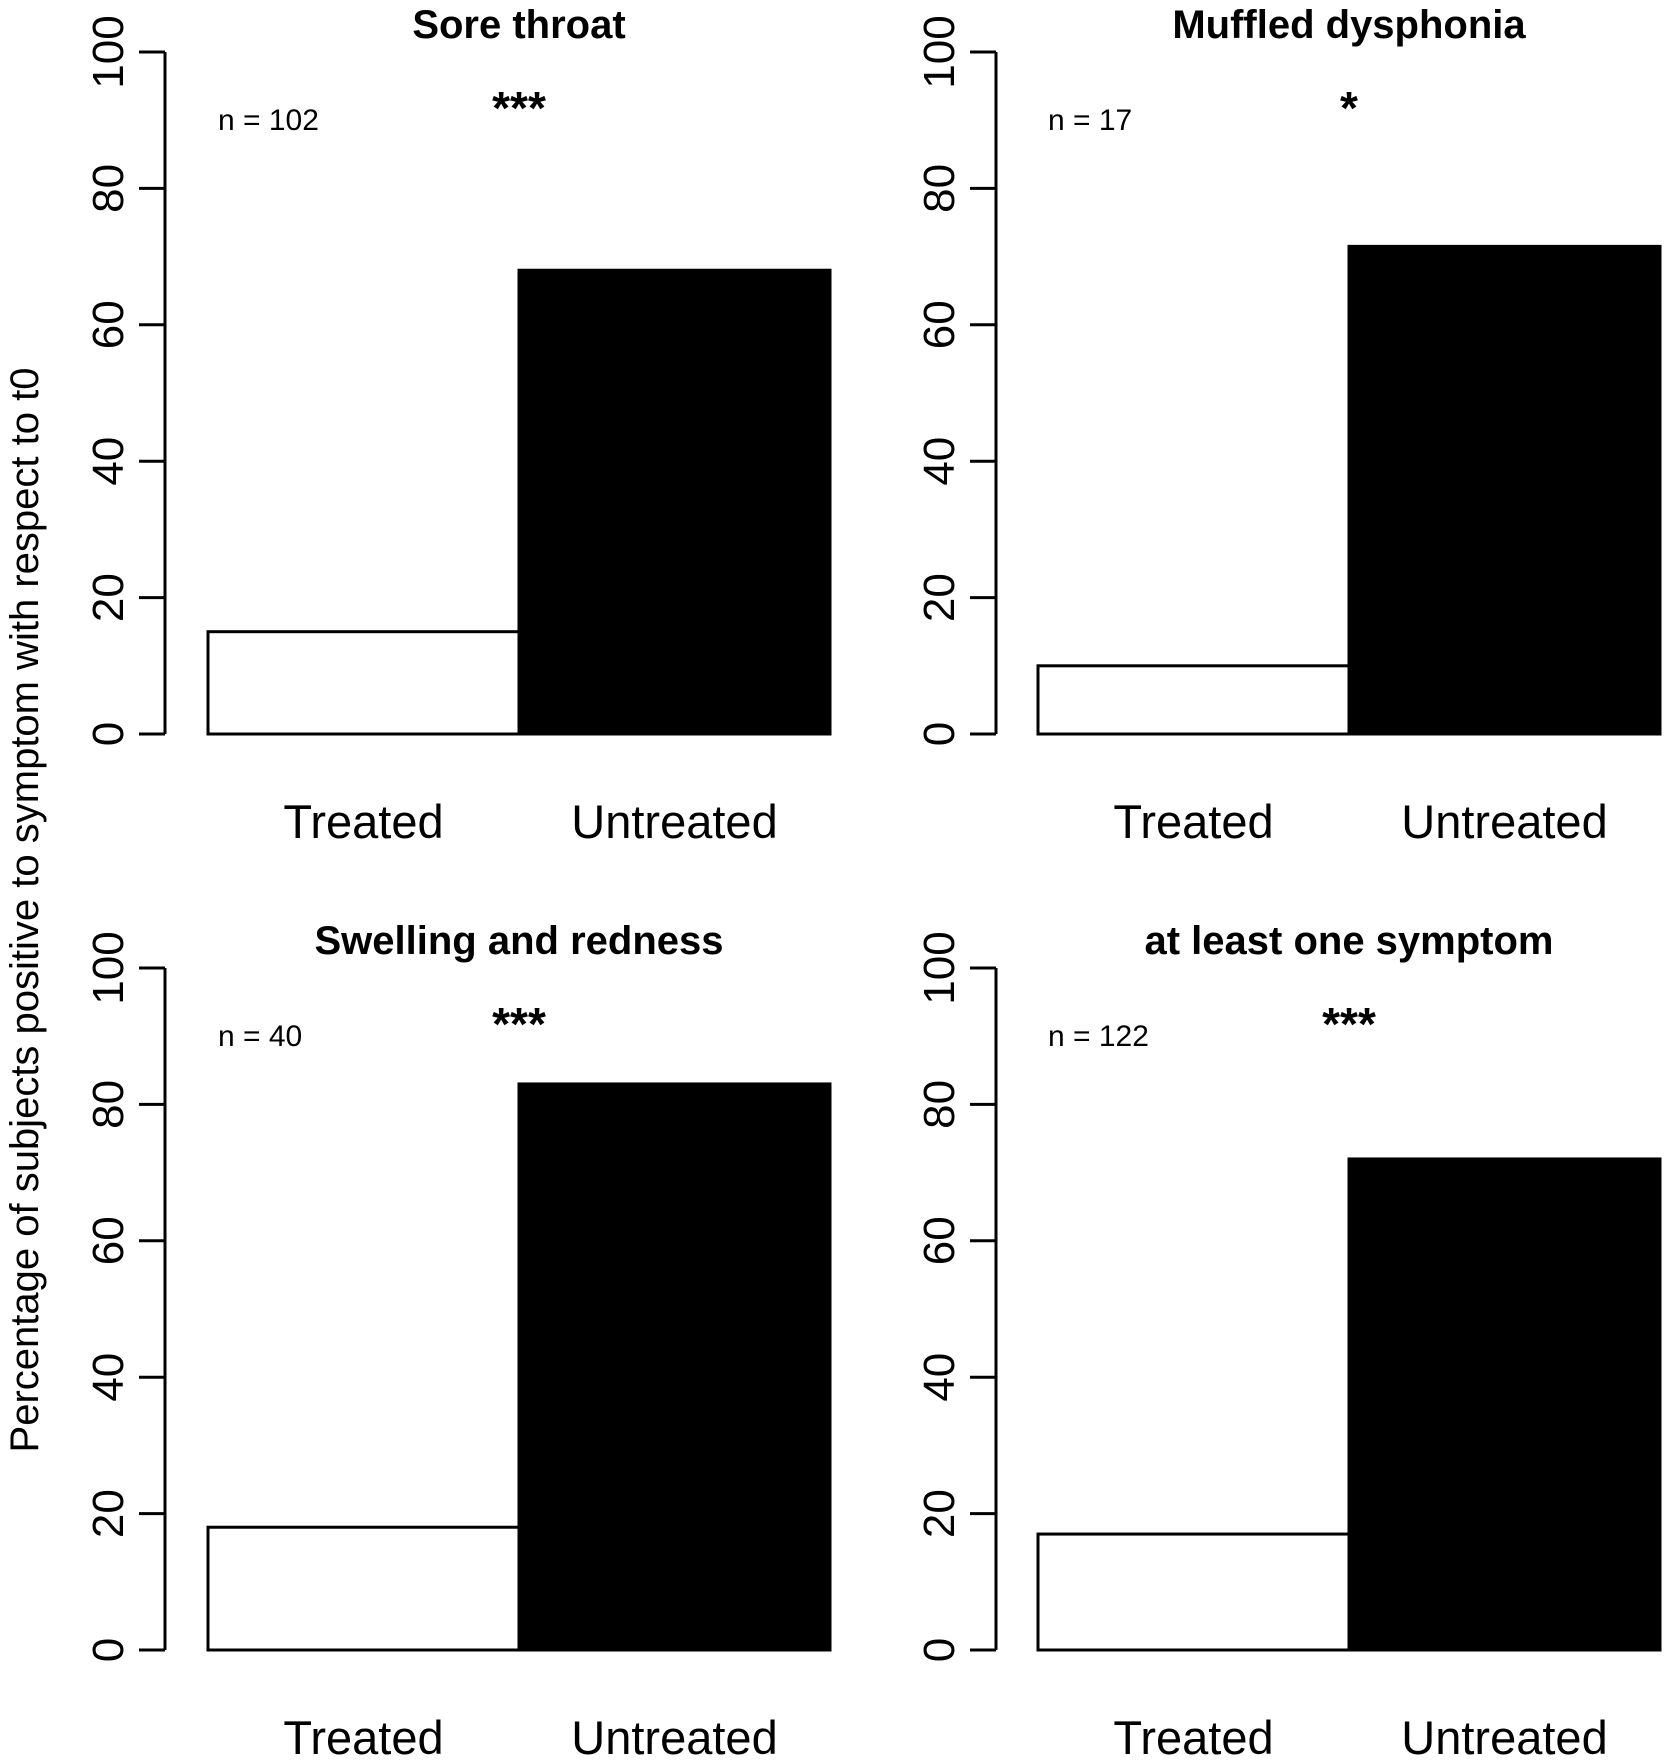  I want to click on panel-title: Swelling and redness, so click(518, 941).